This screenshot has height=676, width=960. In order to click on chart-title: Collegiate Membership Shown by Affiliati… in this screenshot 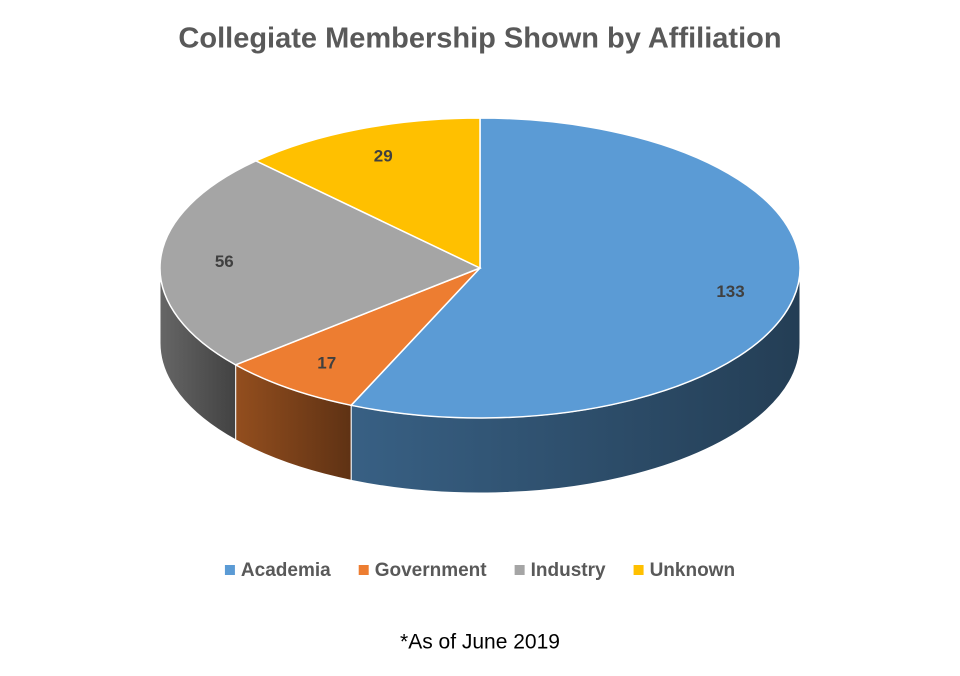, I will do `click(479, 39)`.